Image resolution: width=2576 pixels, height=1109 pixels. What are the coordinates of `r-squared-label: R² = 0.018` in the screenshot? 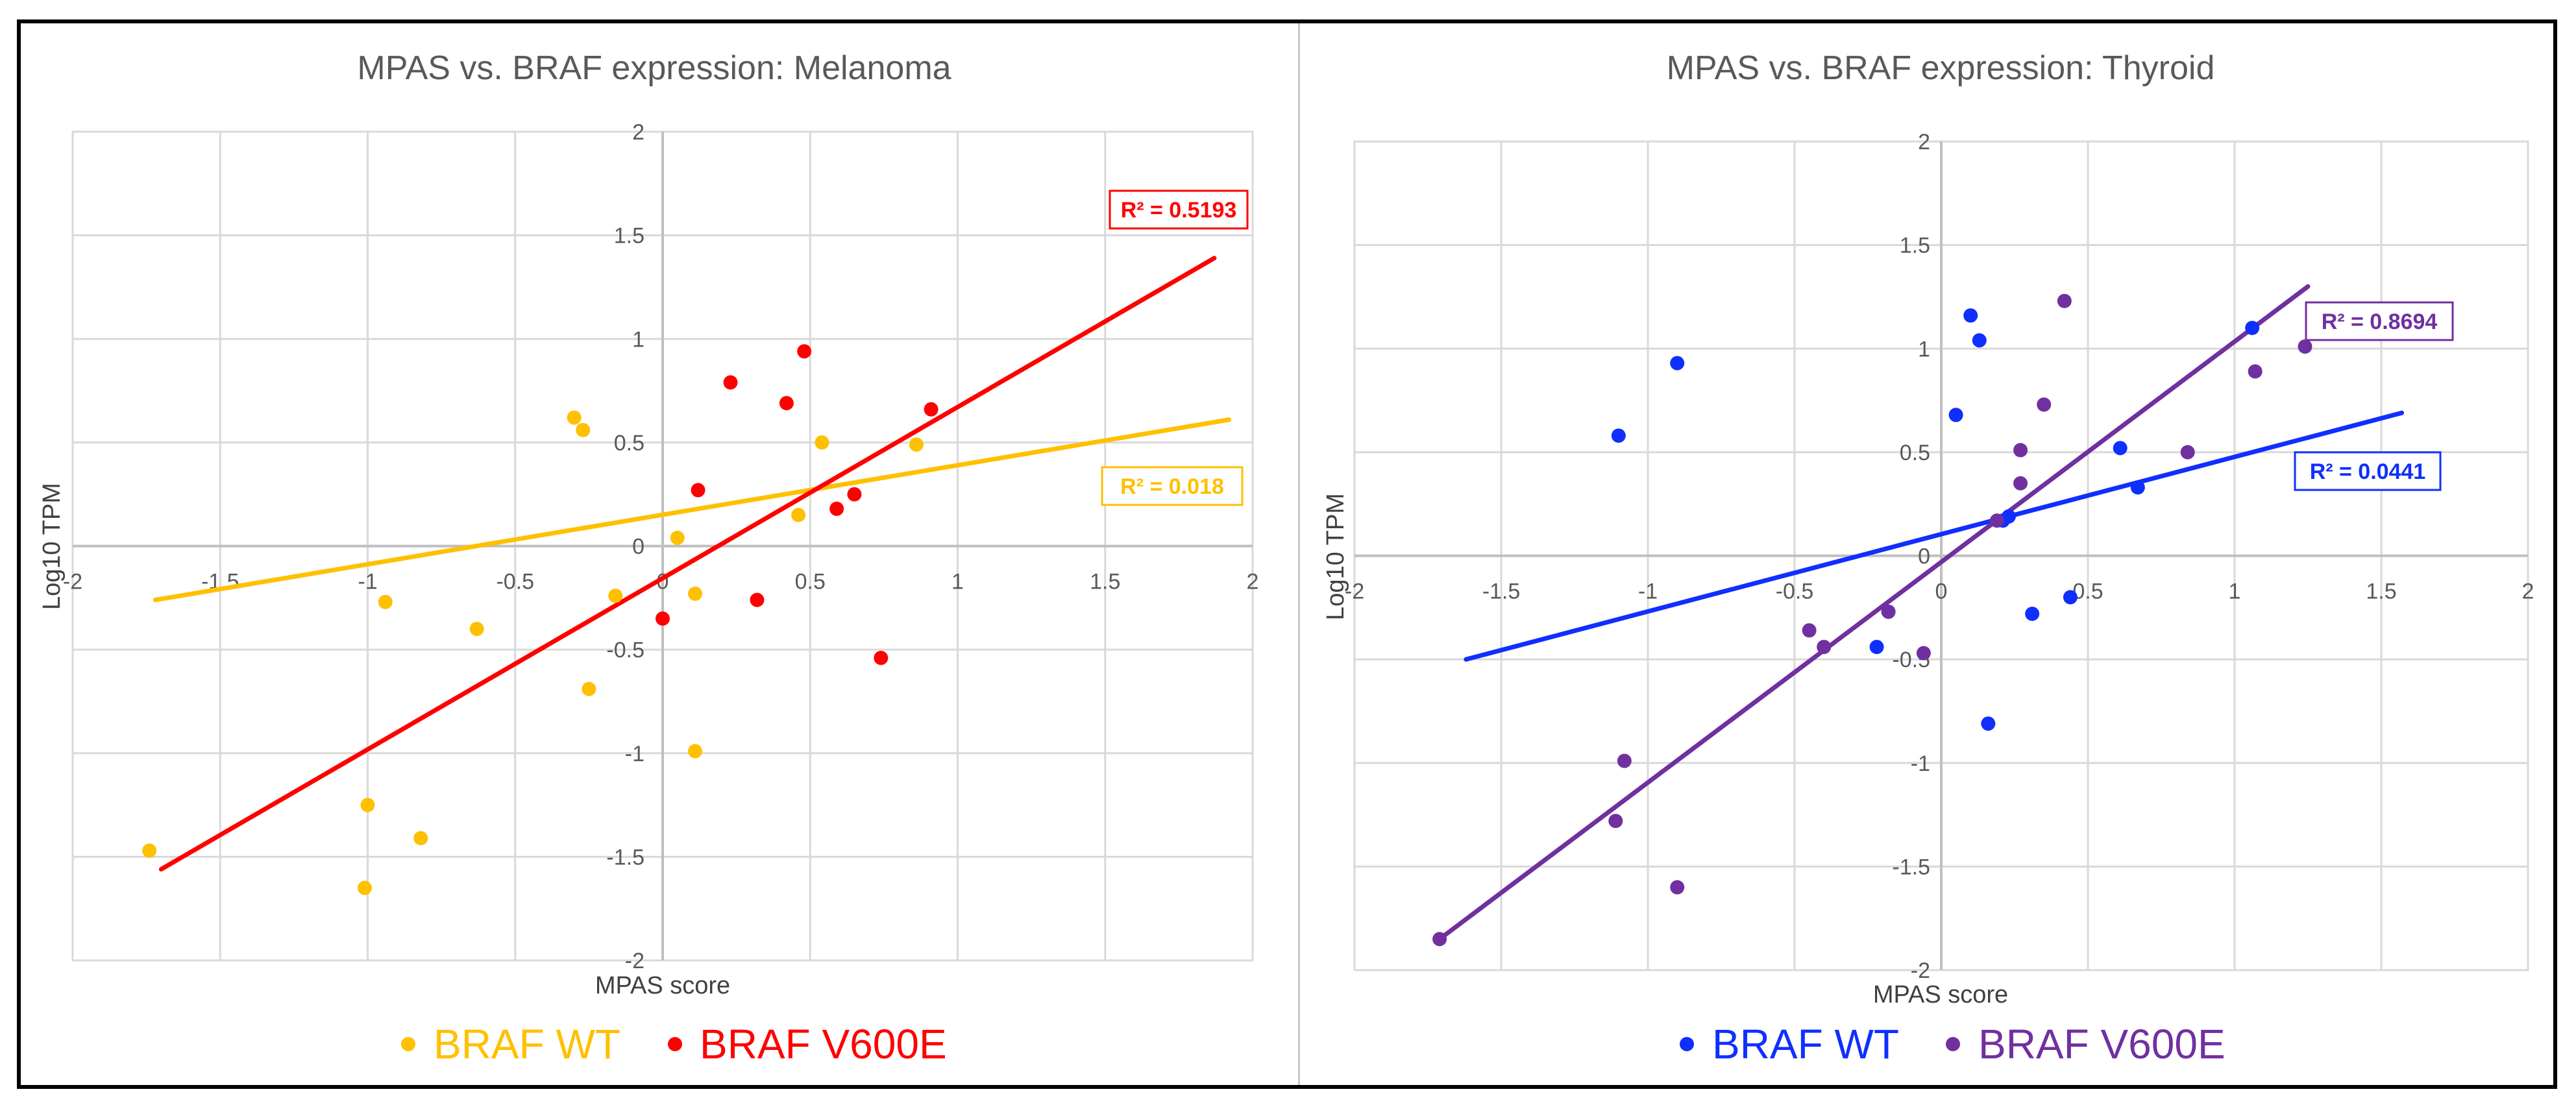 It's located at (1172, 487).